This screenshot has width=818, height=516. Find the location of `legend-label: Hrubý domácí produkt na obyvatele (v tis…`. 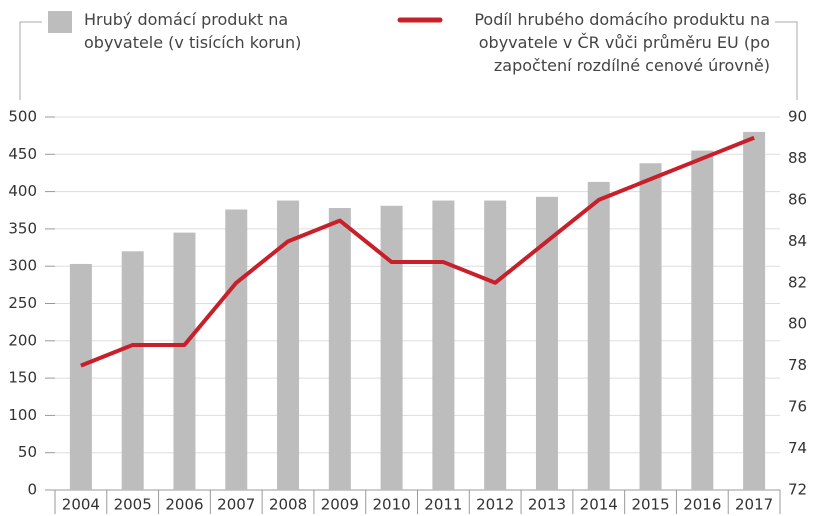

legend-label: Hrubý domácí produkt na obyvatele (v tis… is located at coordinates (193, 31).